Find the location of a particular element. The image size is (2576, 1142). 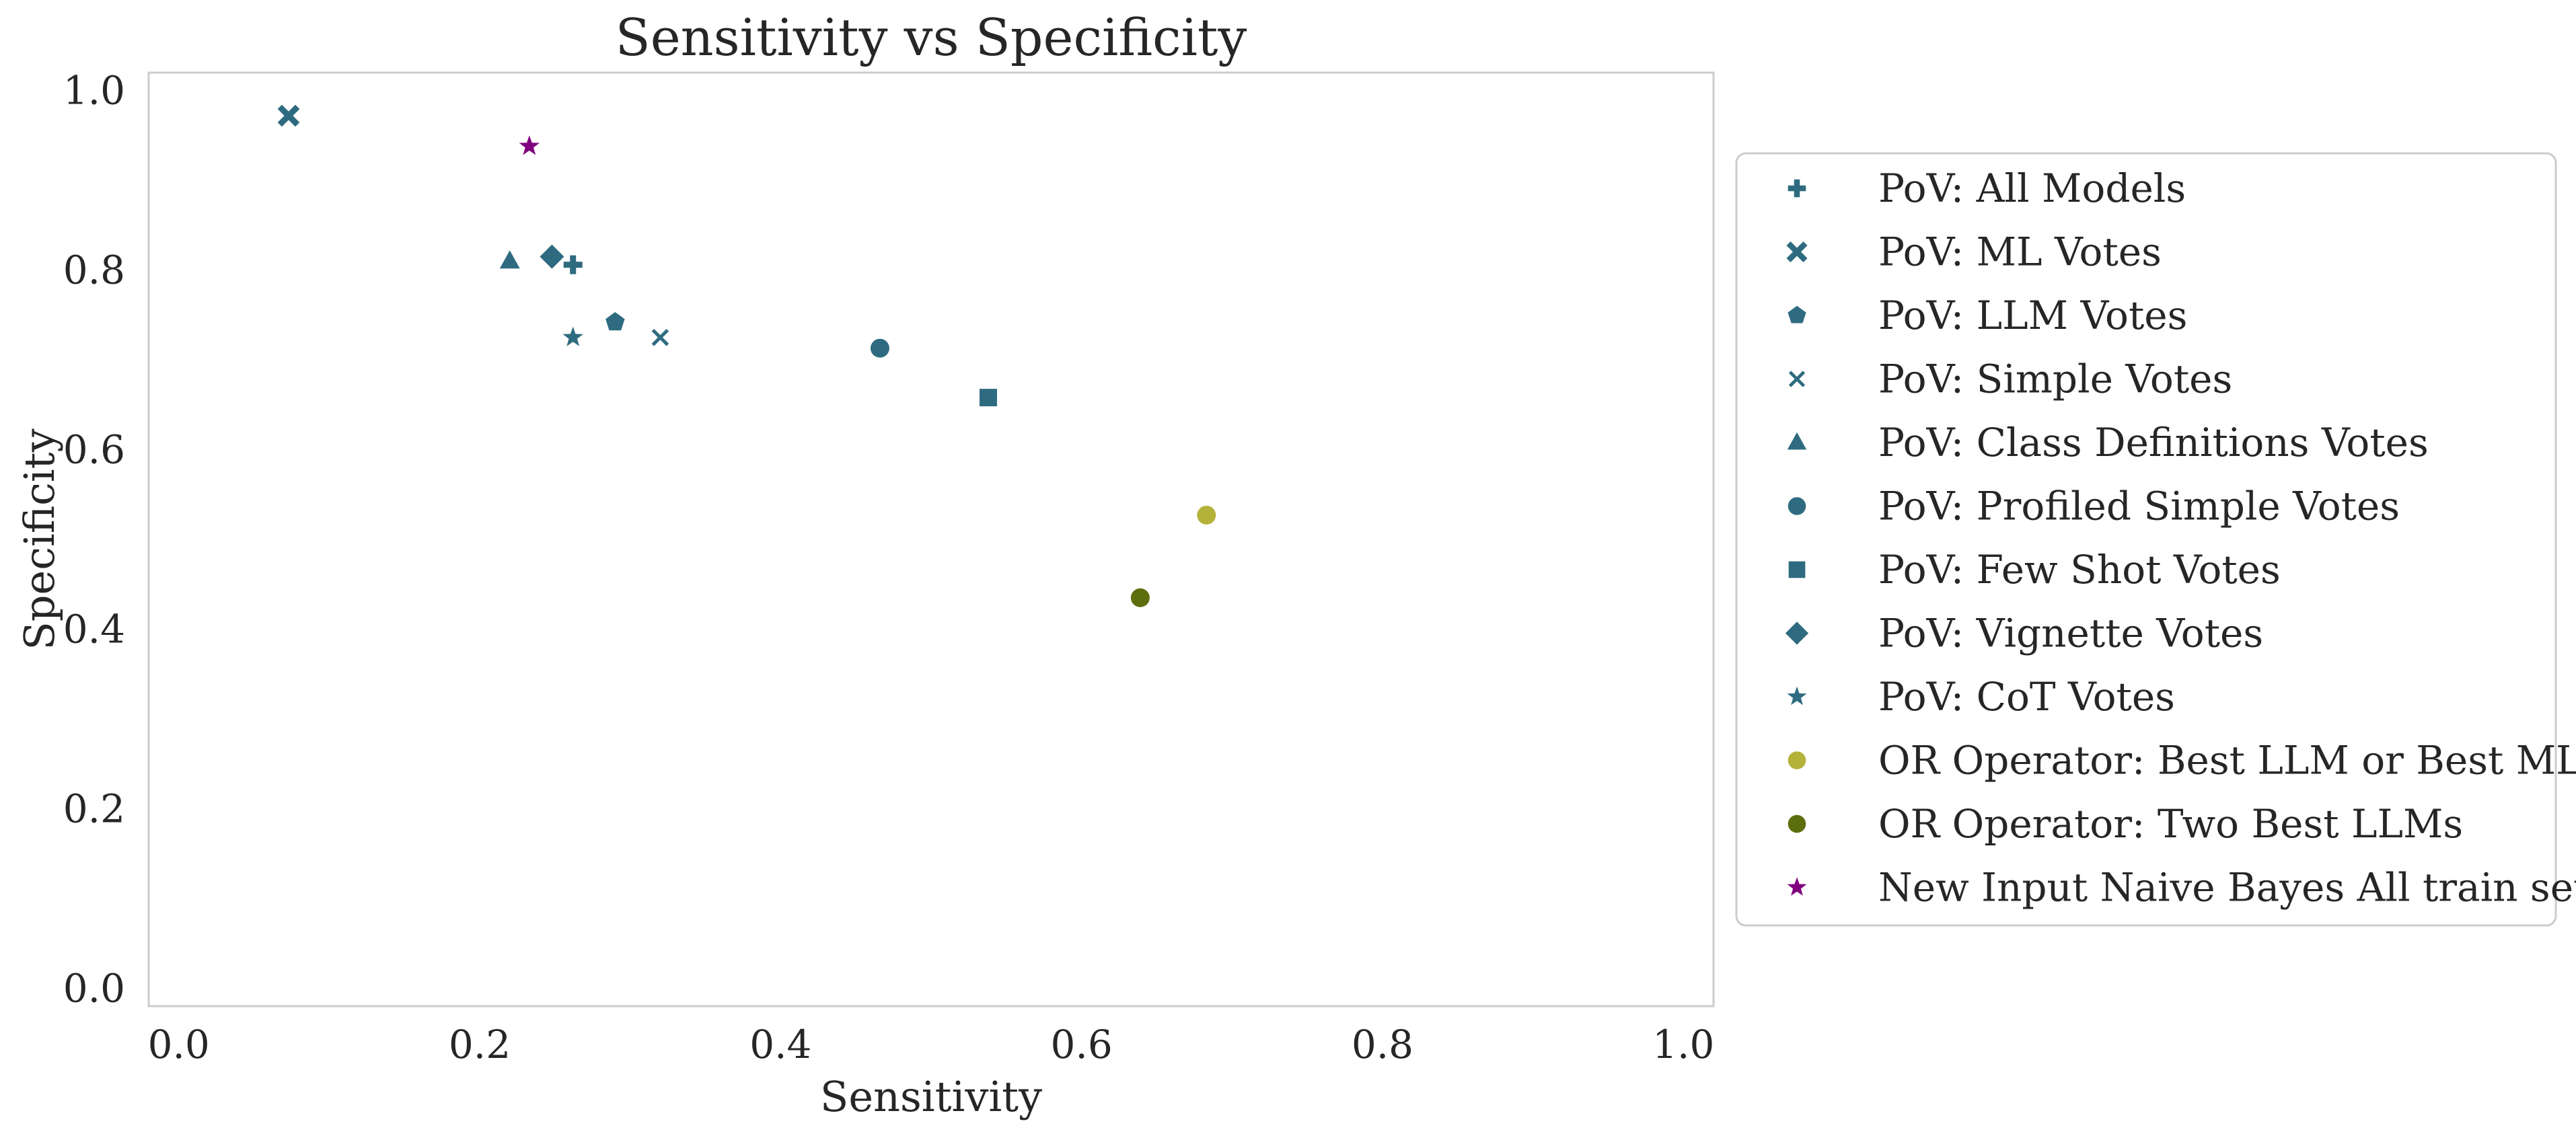

legend-label-6: PoV: Profiled Simple Votes is located at coordinates (2139, 506).